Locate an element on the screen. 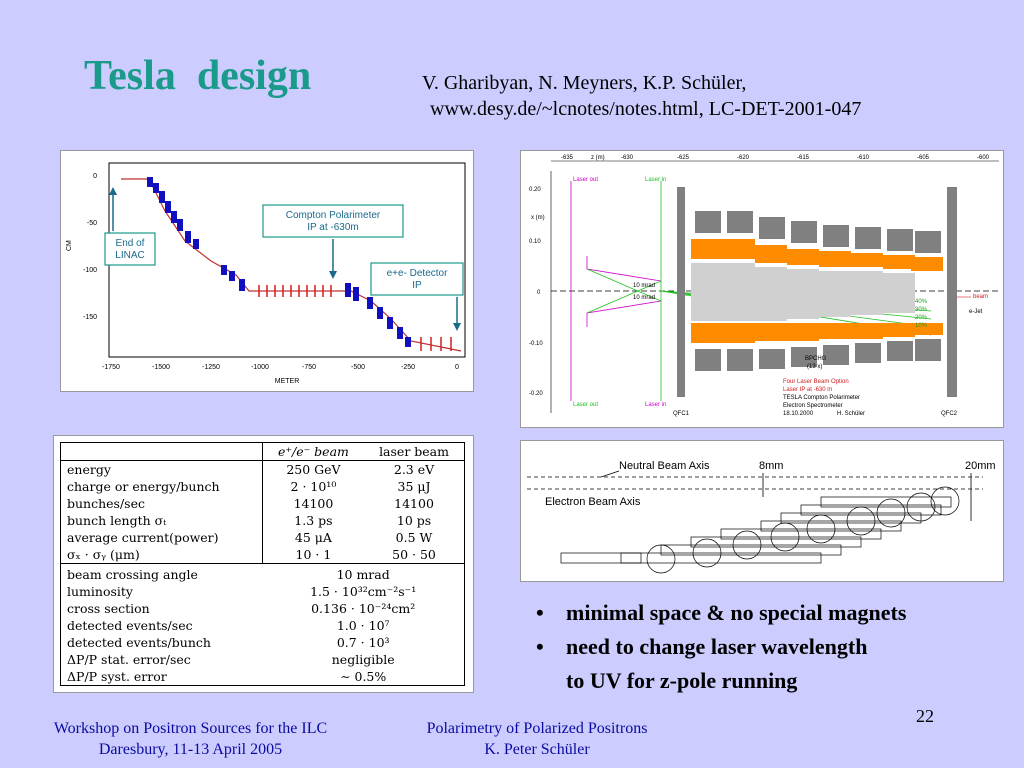  svg-text: Laser in is located at coordinates (655, 180).